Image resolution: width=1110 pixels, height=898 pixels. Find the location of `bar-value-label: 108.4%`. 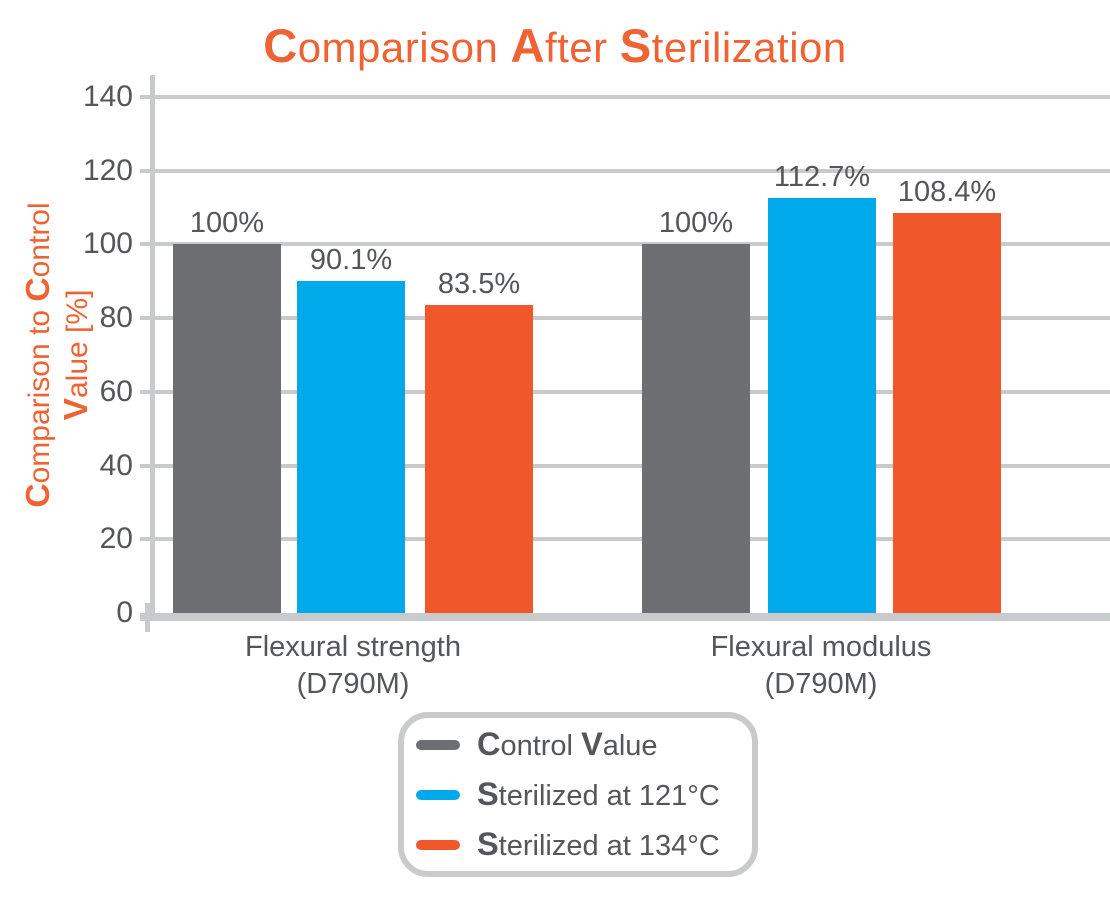

bar-value-label: 108.4% is located at coordinates (947, 192).